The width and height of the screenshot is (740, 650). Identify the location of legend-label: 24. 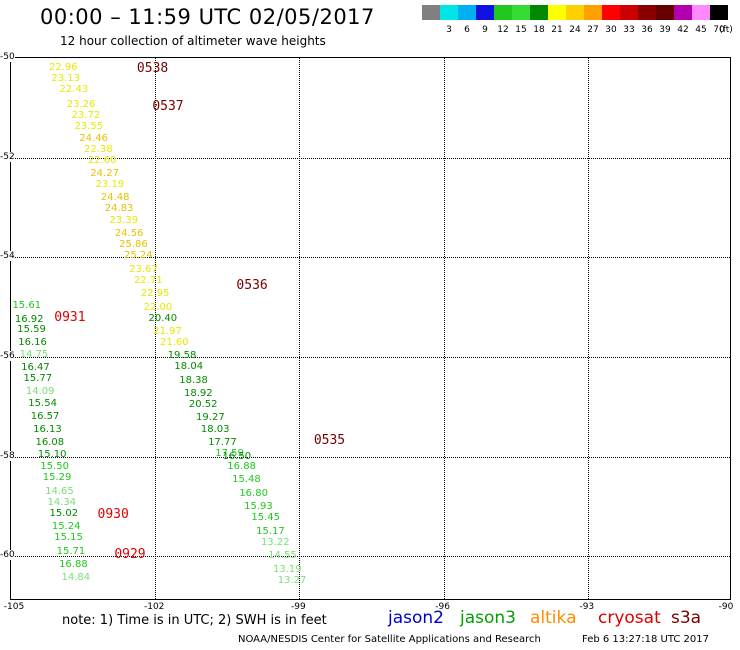
(575, 30).